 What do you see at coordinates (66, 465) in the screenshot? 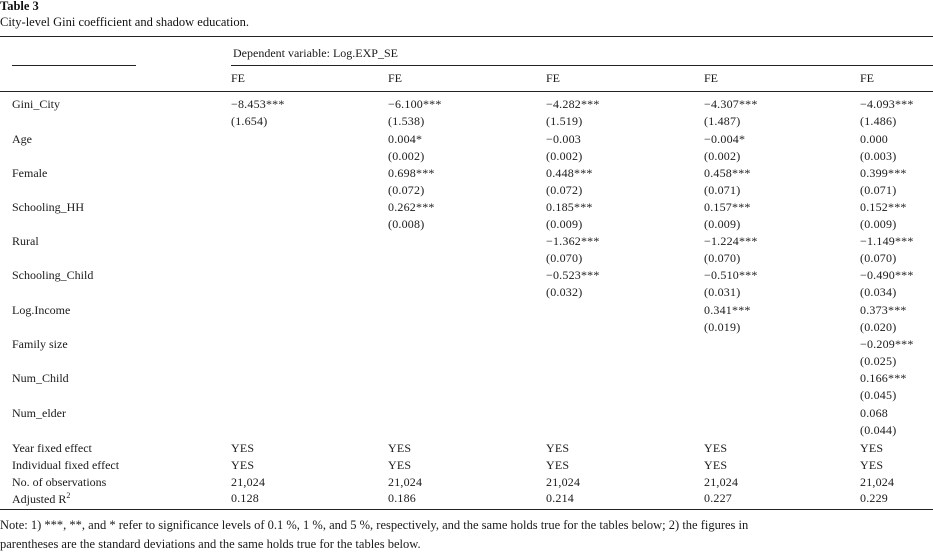
I see `footer-row-label: Individual fixed effect` at bounding box center [66, 465].